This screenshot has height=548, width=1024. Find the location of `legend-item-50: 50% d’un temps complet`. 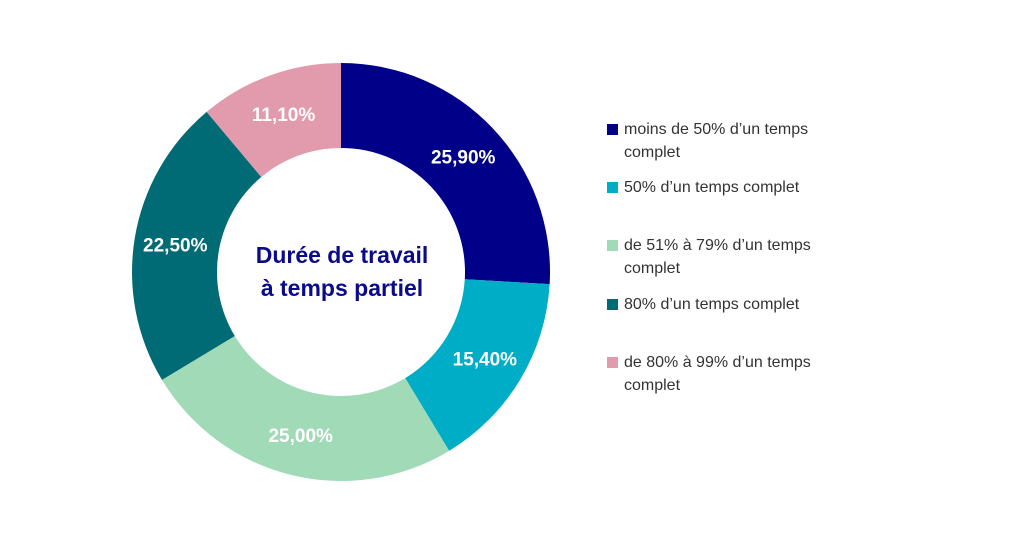

legend-item-50: 50% d’un temps complet is located at coordinates (720, 187).